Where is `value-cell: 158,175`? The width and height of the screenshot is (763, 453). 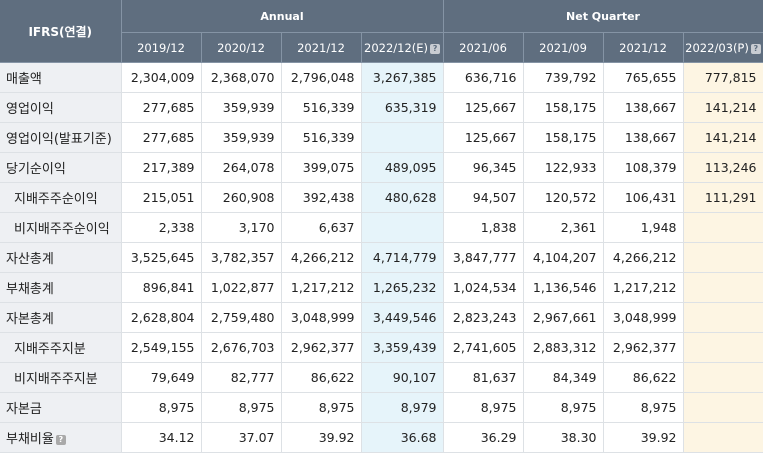 value-cell: 158,175 is located at coordinates (563, 137).